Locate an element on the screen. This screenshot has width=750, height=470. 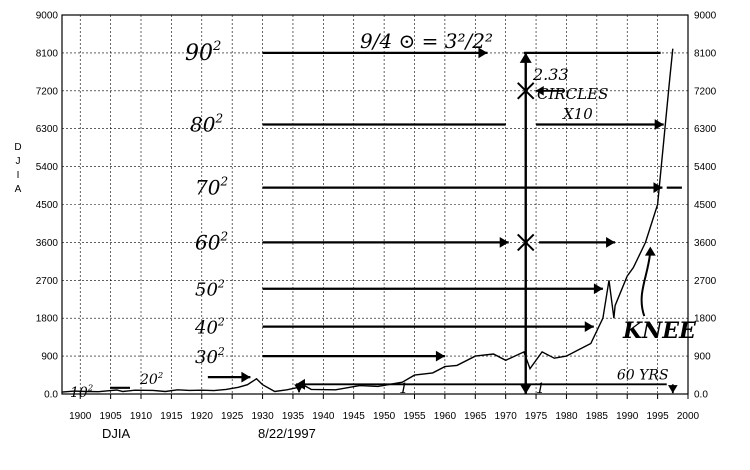
circles-label: CIRCLES is located at coordinates (572, 94).